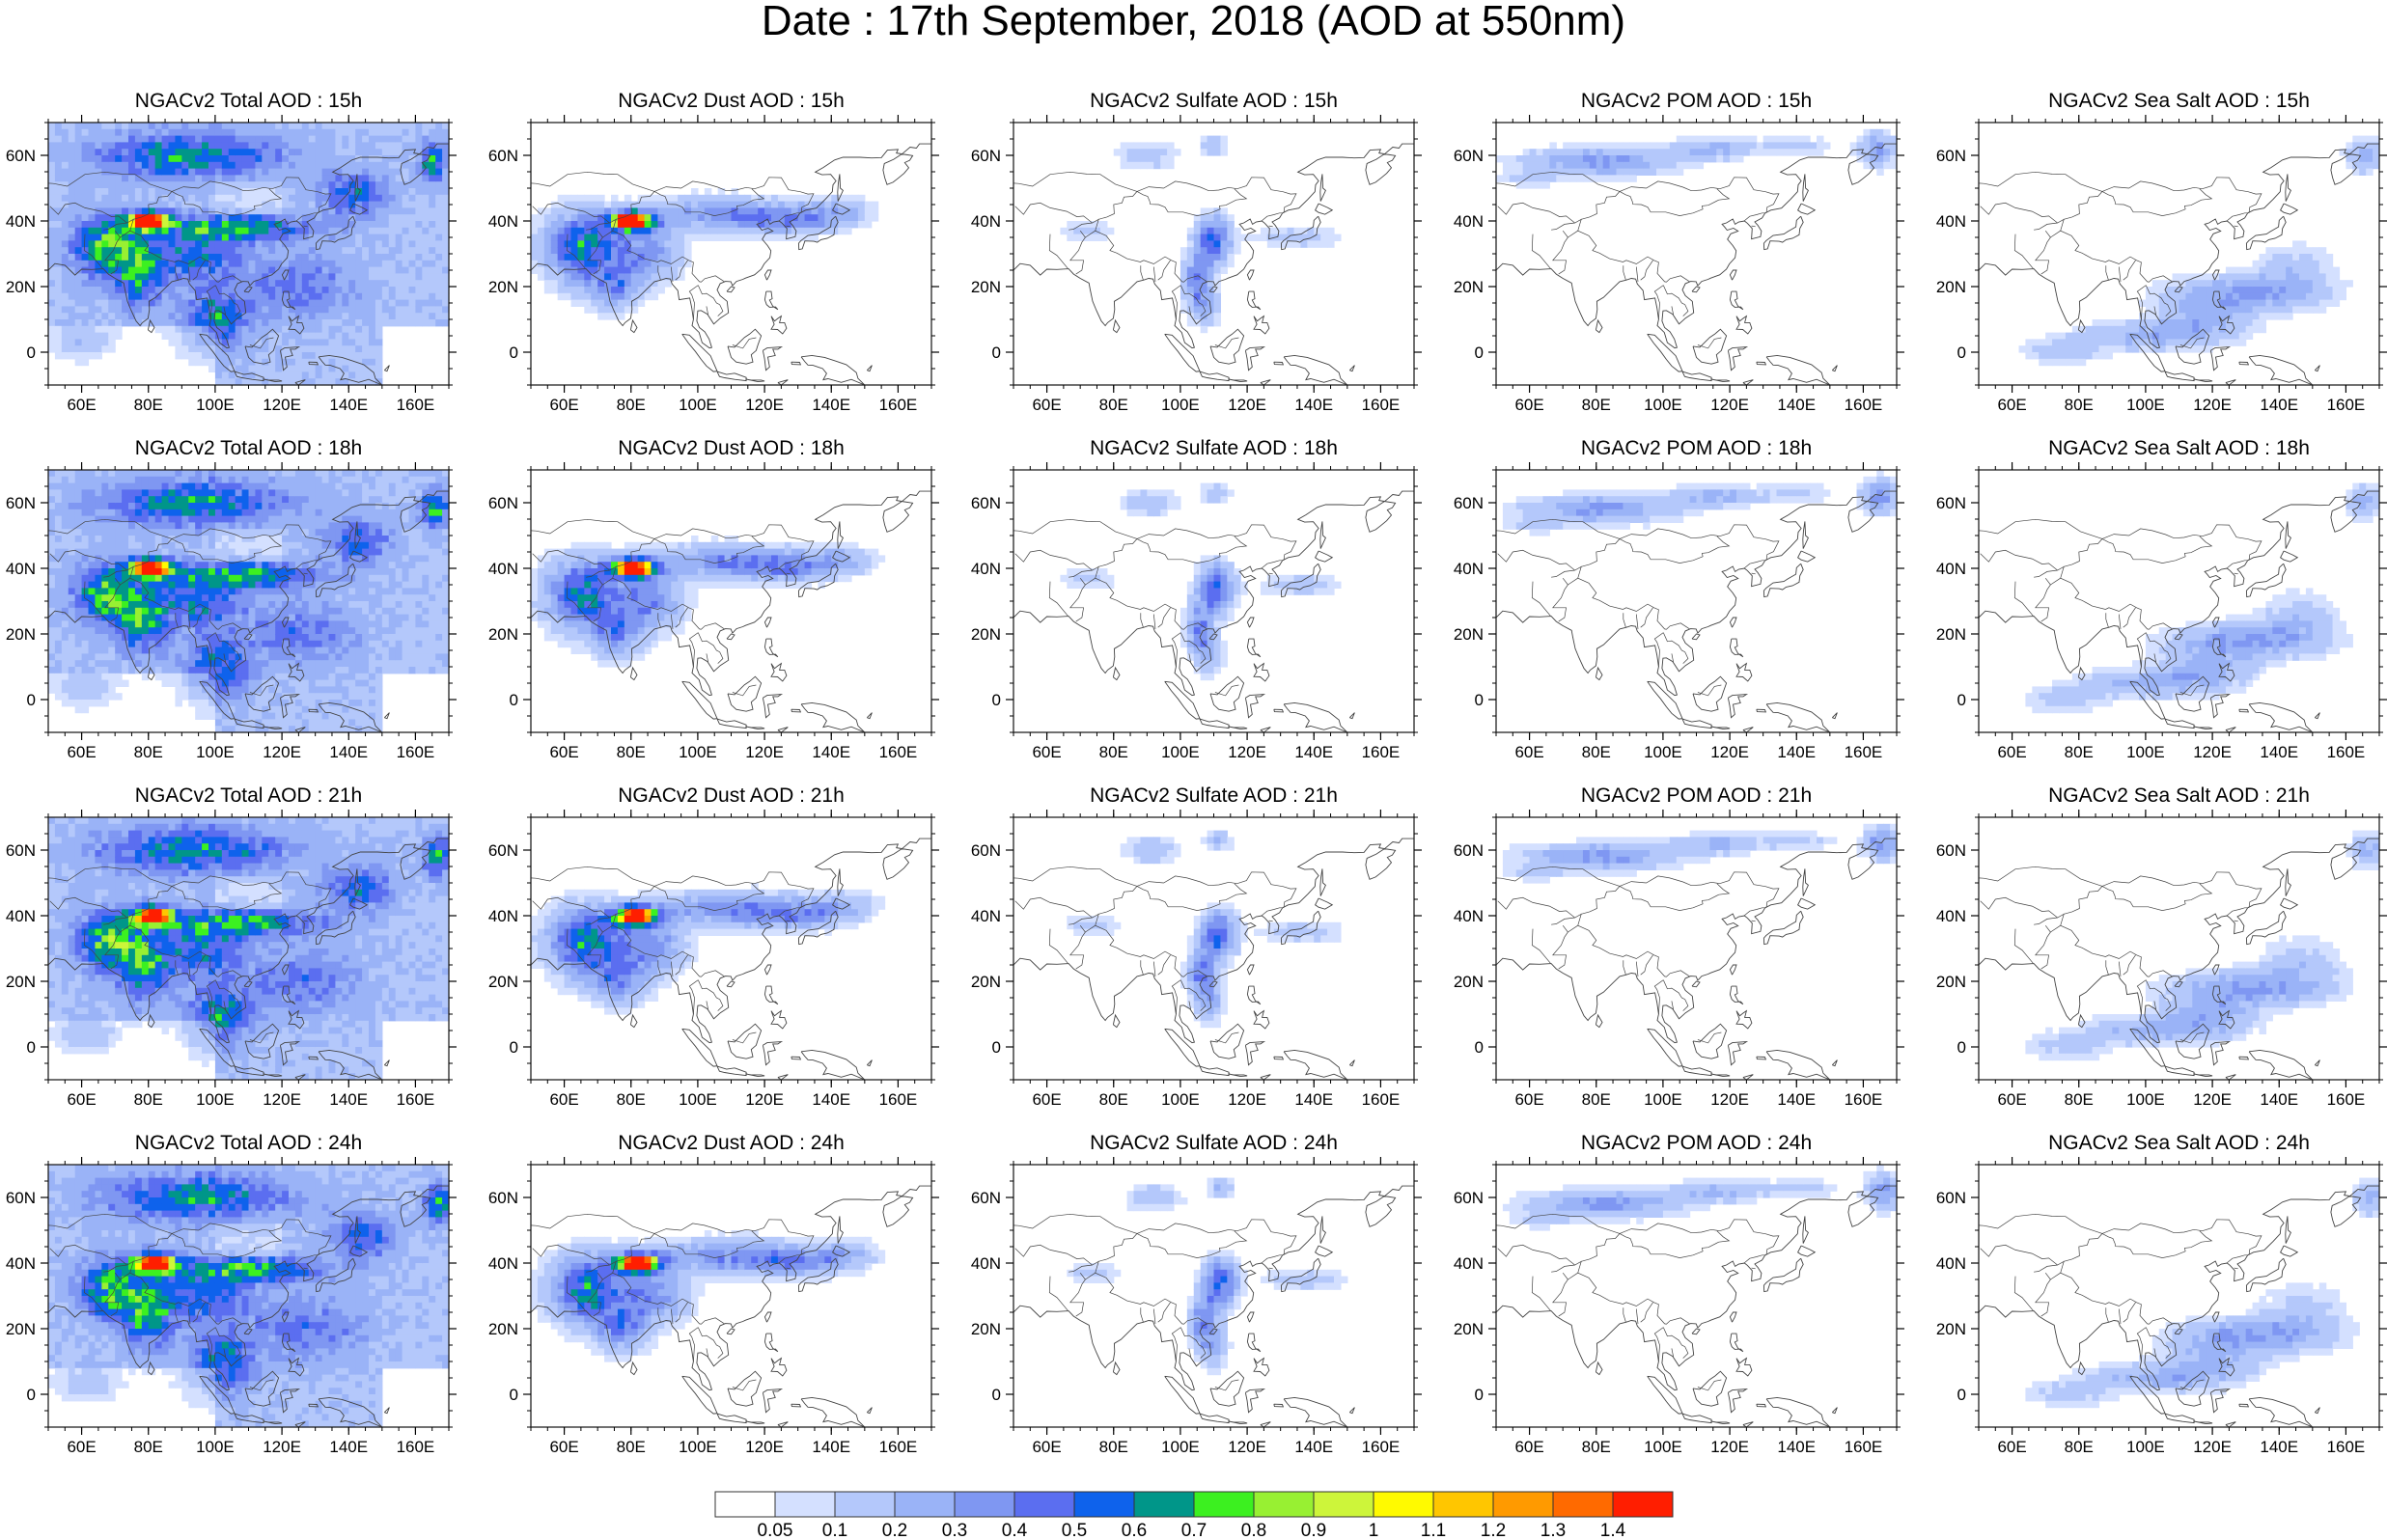 The width and height of the screenshot is (2387, 1540). Describe the element at coordinates (2179, 448) in the screenshot. I see `panel-title: NGACv2 Sea Salt AOD : 18h` at that location.